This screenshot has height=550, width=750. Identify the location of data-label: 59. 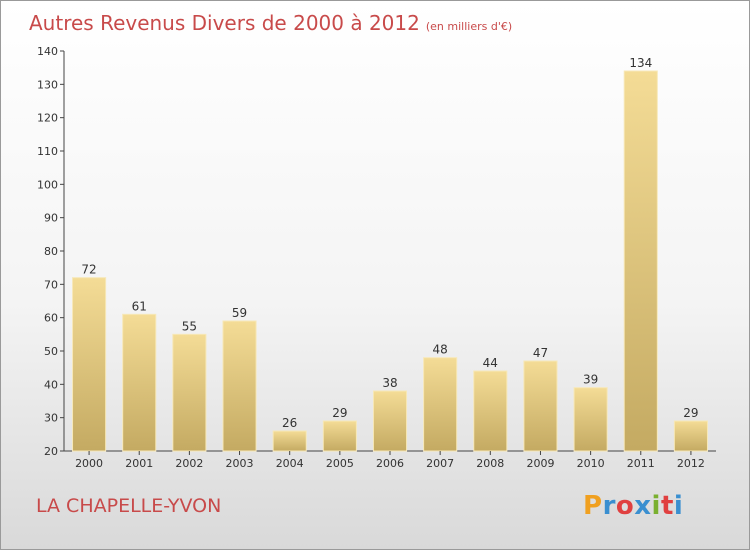
(239, 313).